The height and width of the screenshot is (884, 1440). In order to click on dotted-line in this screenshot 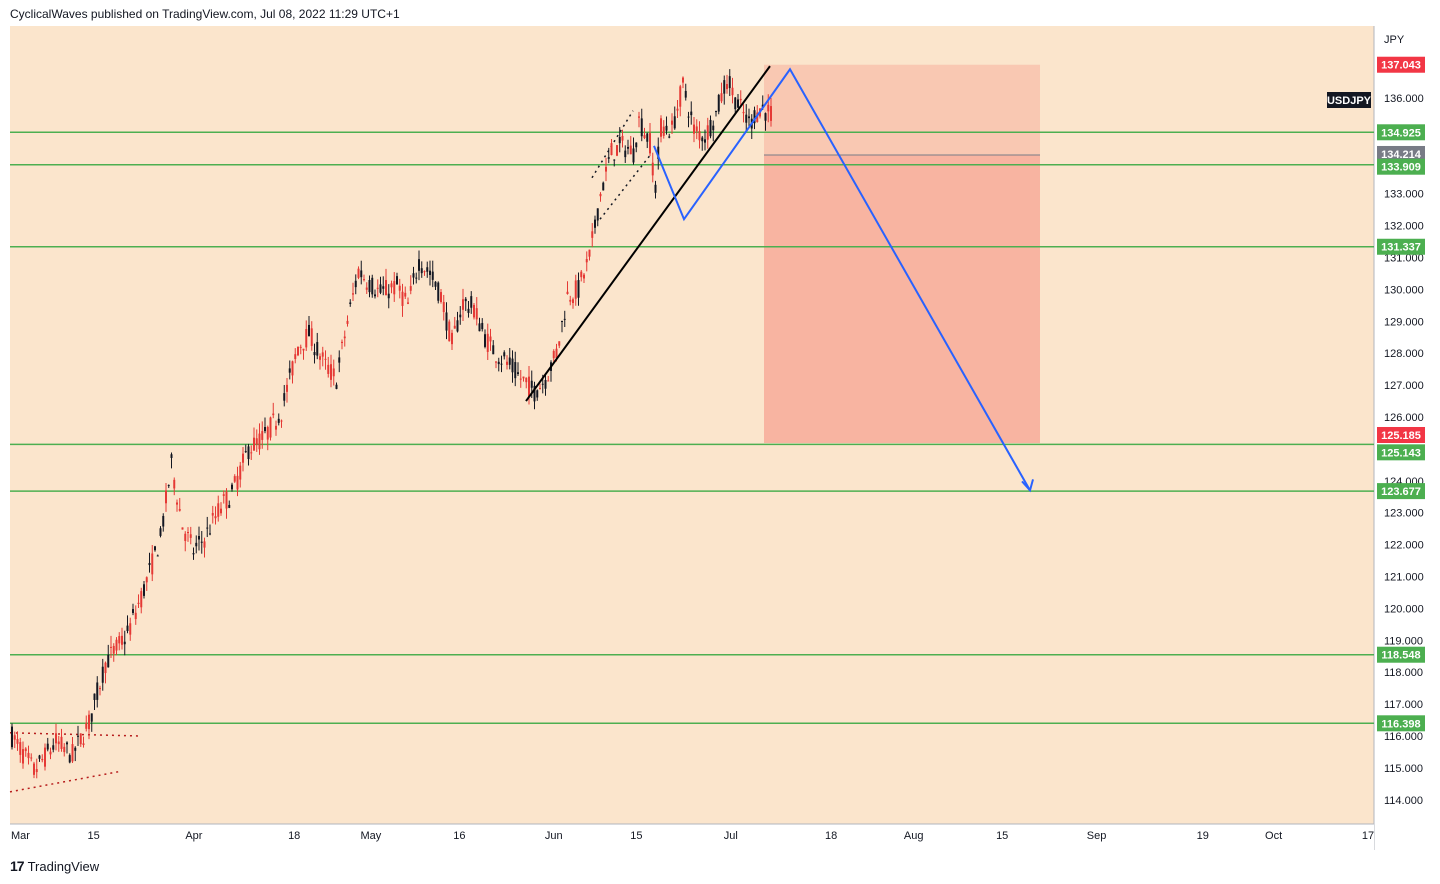, I will do `click(612, 144)`.